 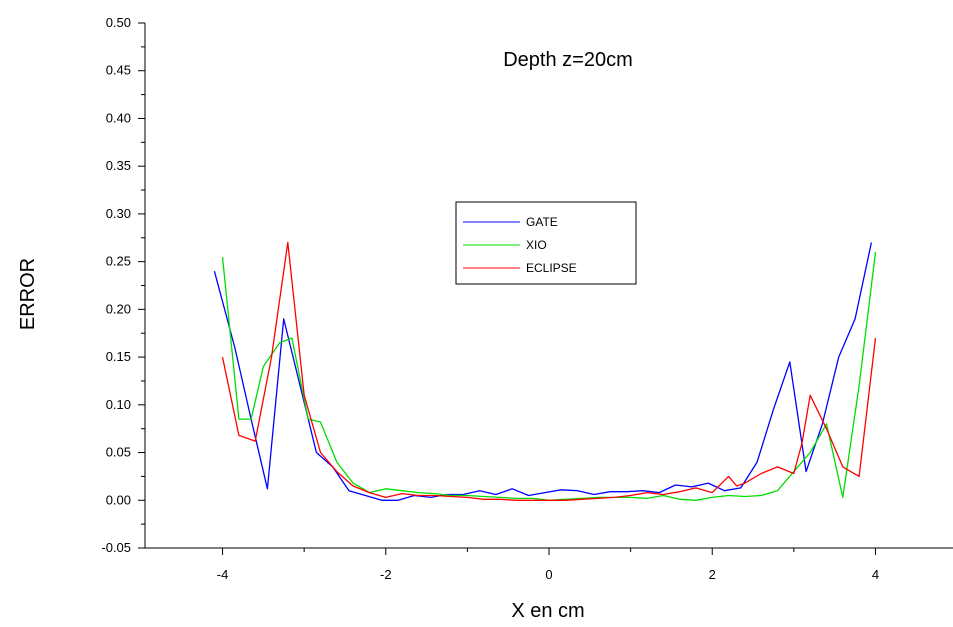 I want to click on chart-annotation: Depth z=20cm, so click(x=568, y=60).